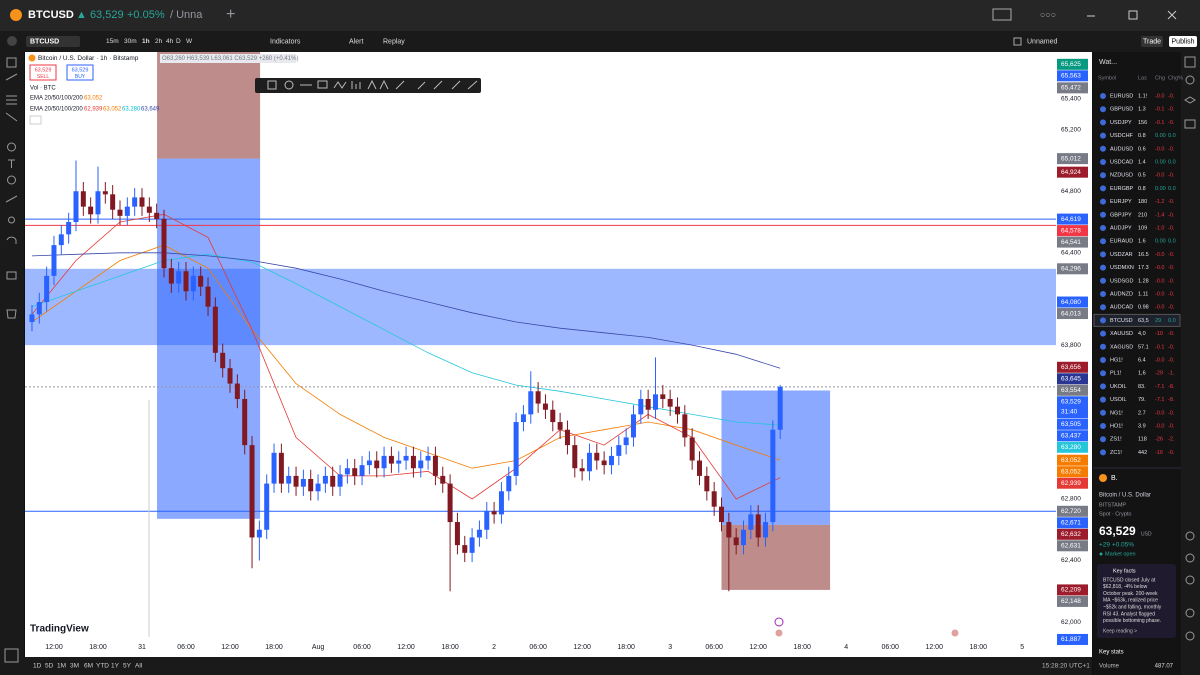 This screenshot has width=1200, height=675. I want to click on symbol-box, so click(53, 41).